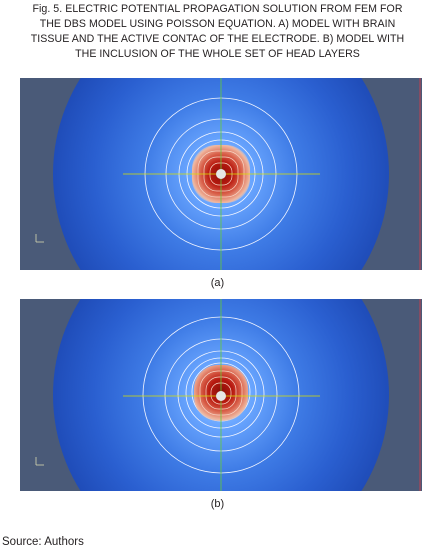  What do you see at coordinates (43, 542) in the screenshot?
I see `source-note: Source: Authors` at bounding box center [43, 542].